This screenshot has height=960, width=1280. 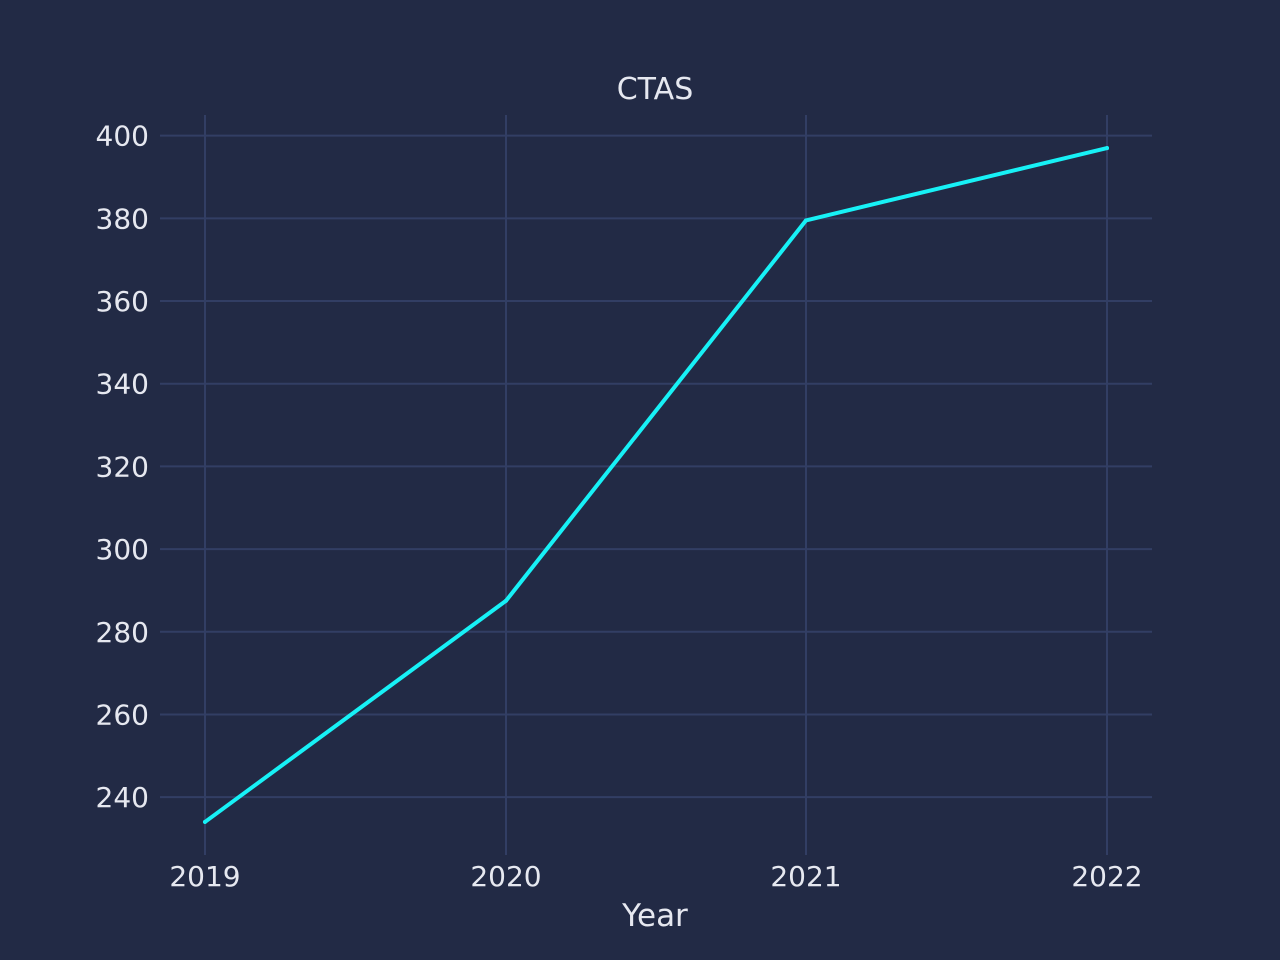 I want to click on y-tick-label: 300, so click(x=122, y=549).